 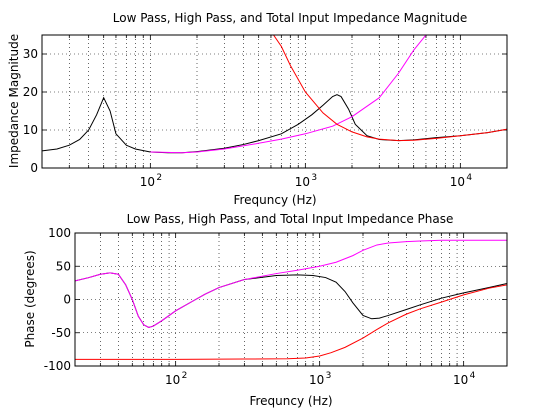 I want to click on y-tick-label: -50, so click(x=61, y=333).